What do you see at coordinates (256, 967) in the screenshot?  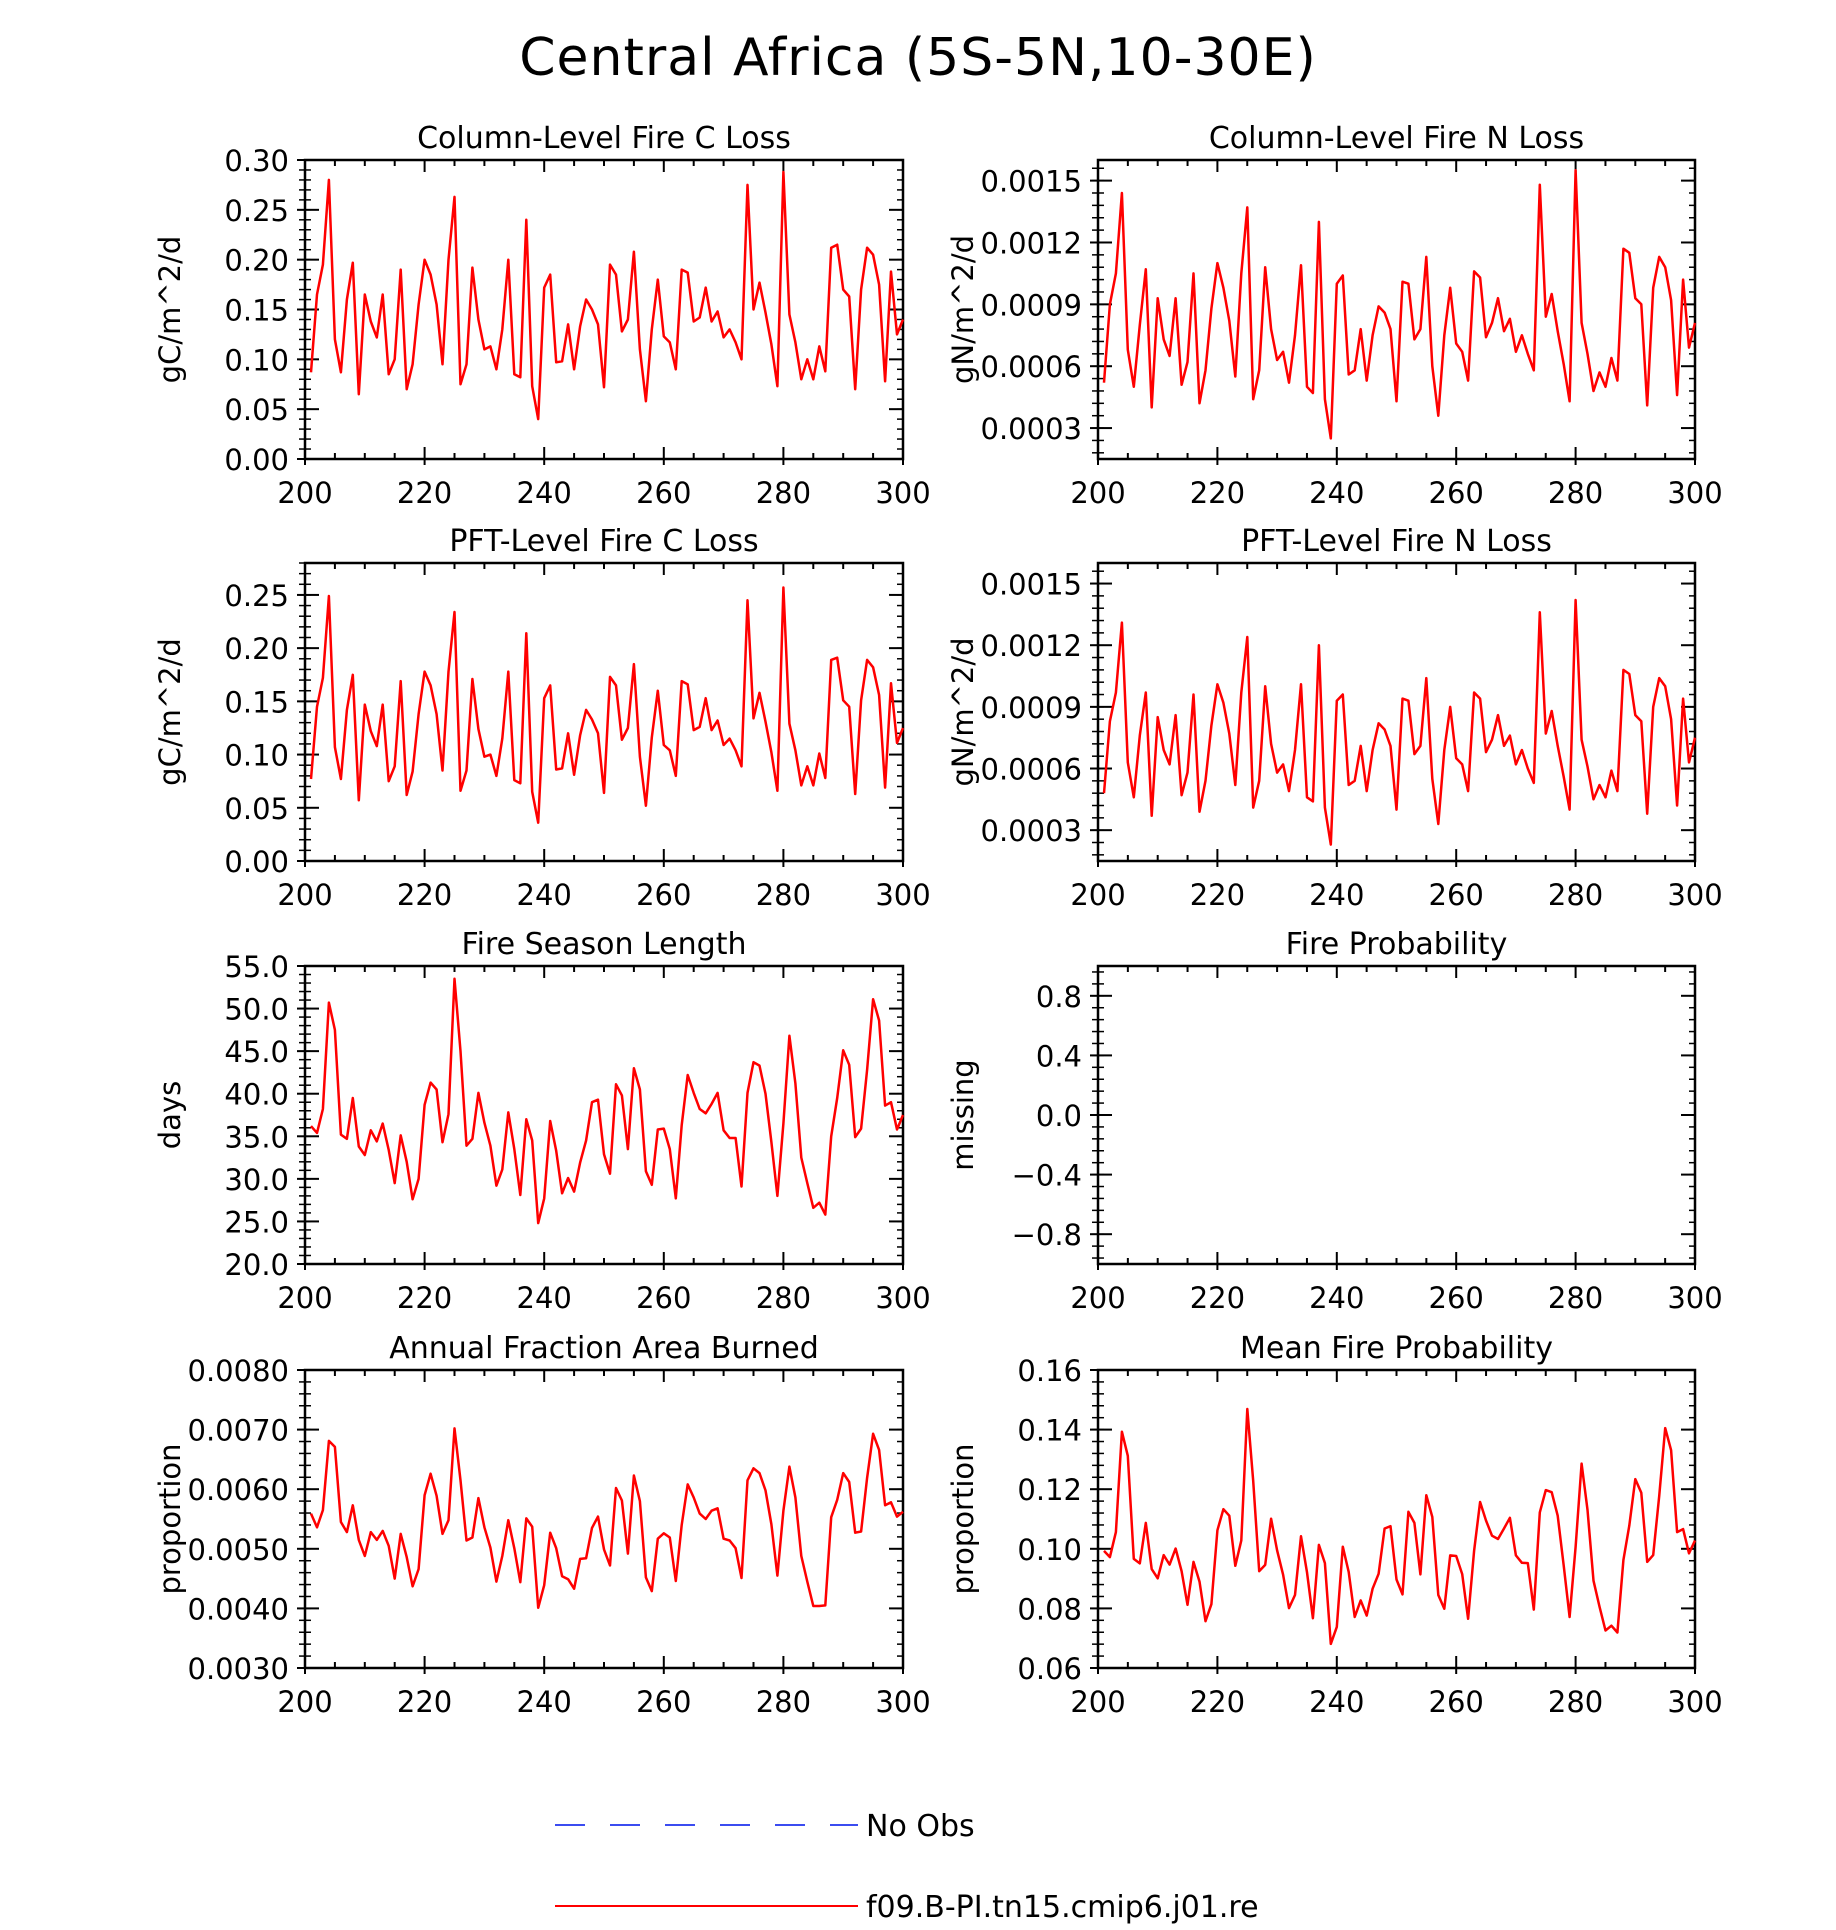 I see `y-tick-label: 55.0` at bounding box center [256, 967].